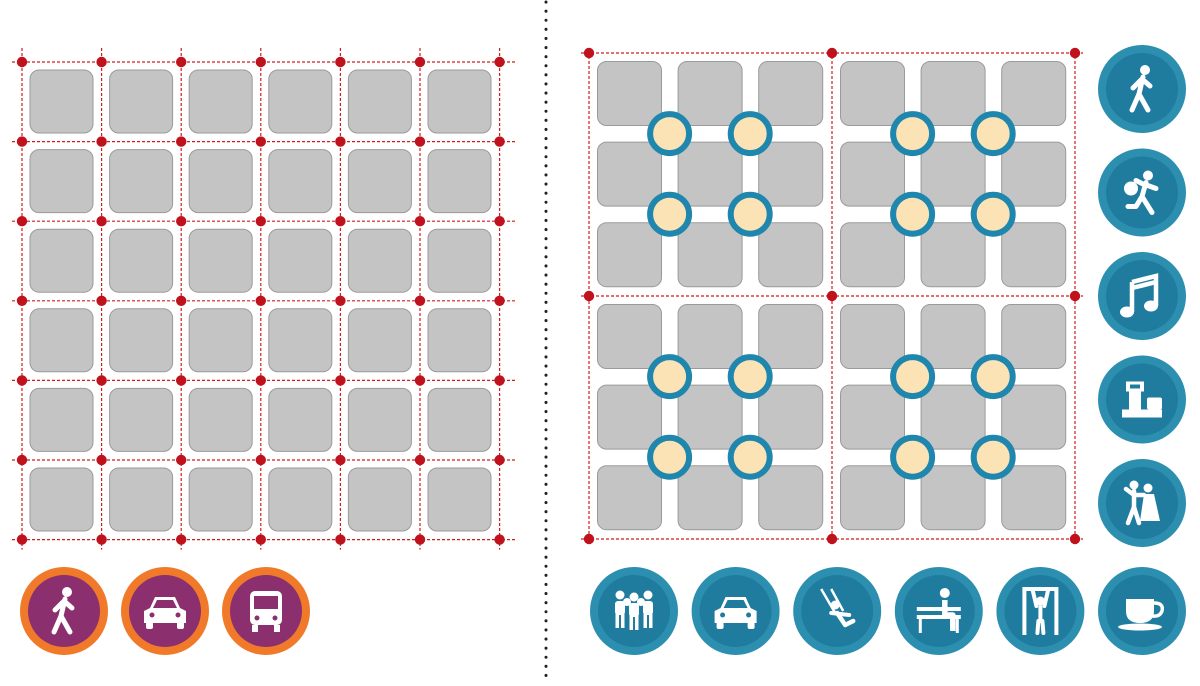  What do you see at coordinates (1142, 192) in the screenshot?
I see `football-player-icon` at bounding box center [1142, 192].